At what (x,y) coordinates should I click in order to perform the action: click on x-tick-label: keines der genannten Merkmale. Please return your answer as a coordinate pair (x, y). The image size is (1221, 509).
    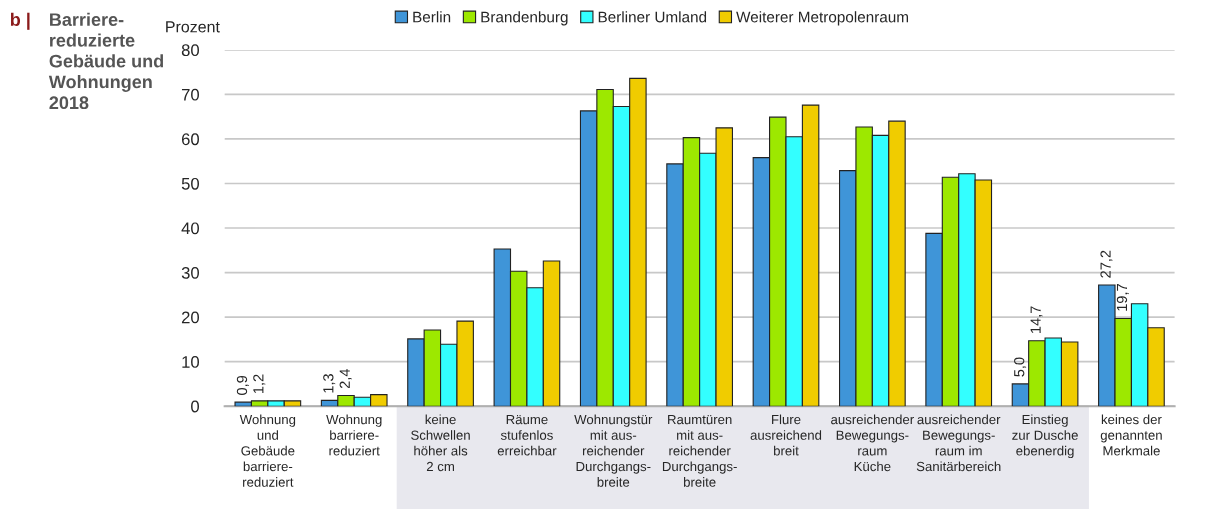
    Looking at the image, I should click on (1131, 435).